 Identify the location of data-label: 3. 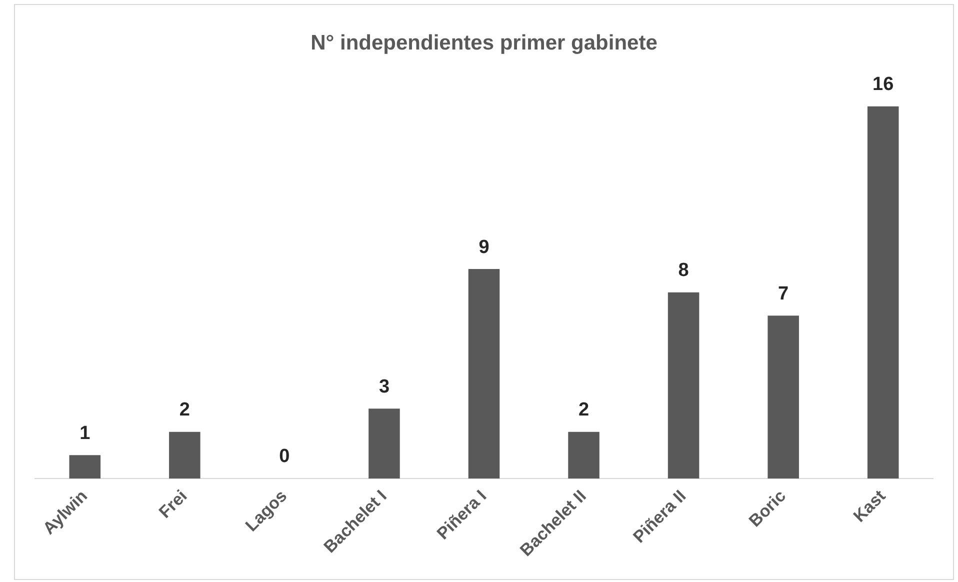
(384, 387).